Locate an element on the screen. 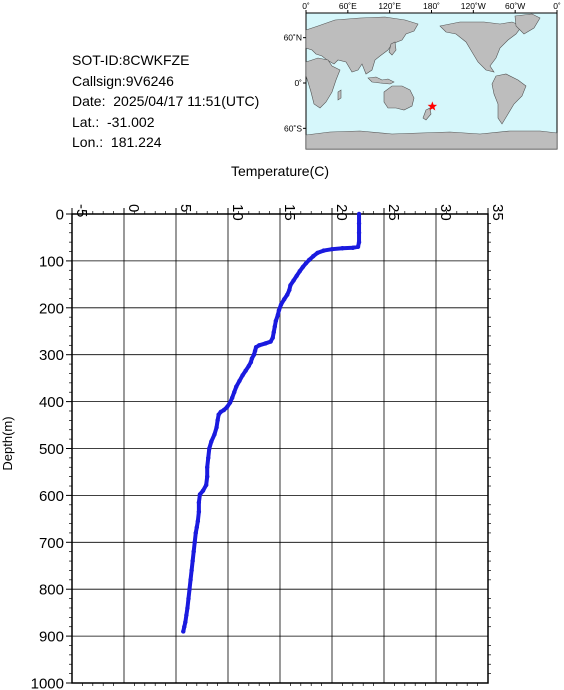  land-indonesia is located at coordinates (381, 80).